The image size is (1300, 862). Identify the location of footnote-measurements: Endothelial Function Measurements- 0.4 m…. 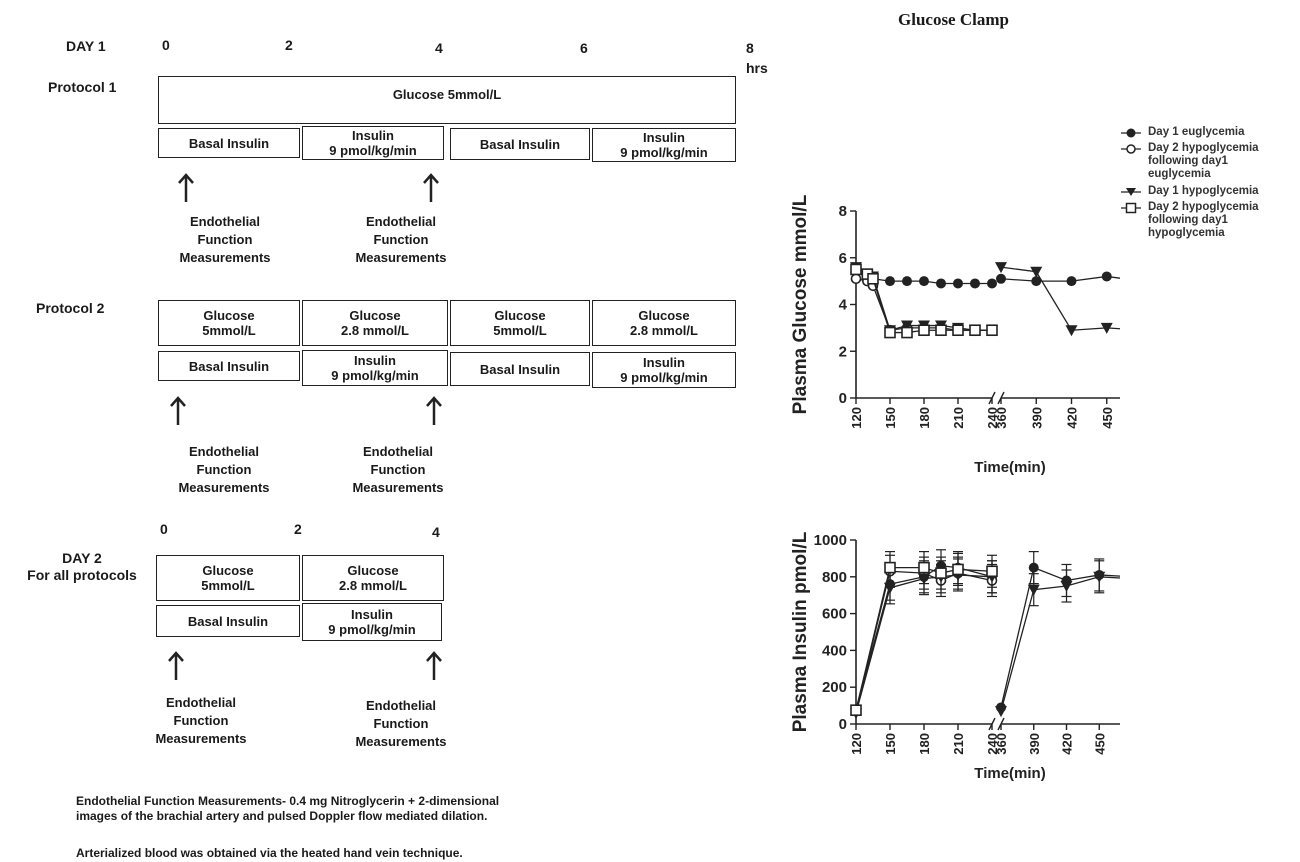
(288, 808).